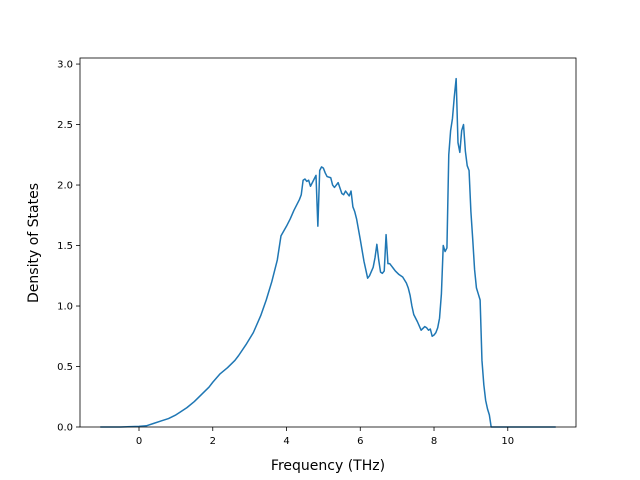 The width and height of the screenshot is (640, 480). What do you see at coordinates (65, 367) in the screenshot?
I see `y-tick-label: 0.5` at bounding box center [65, 367].